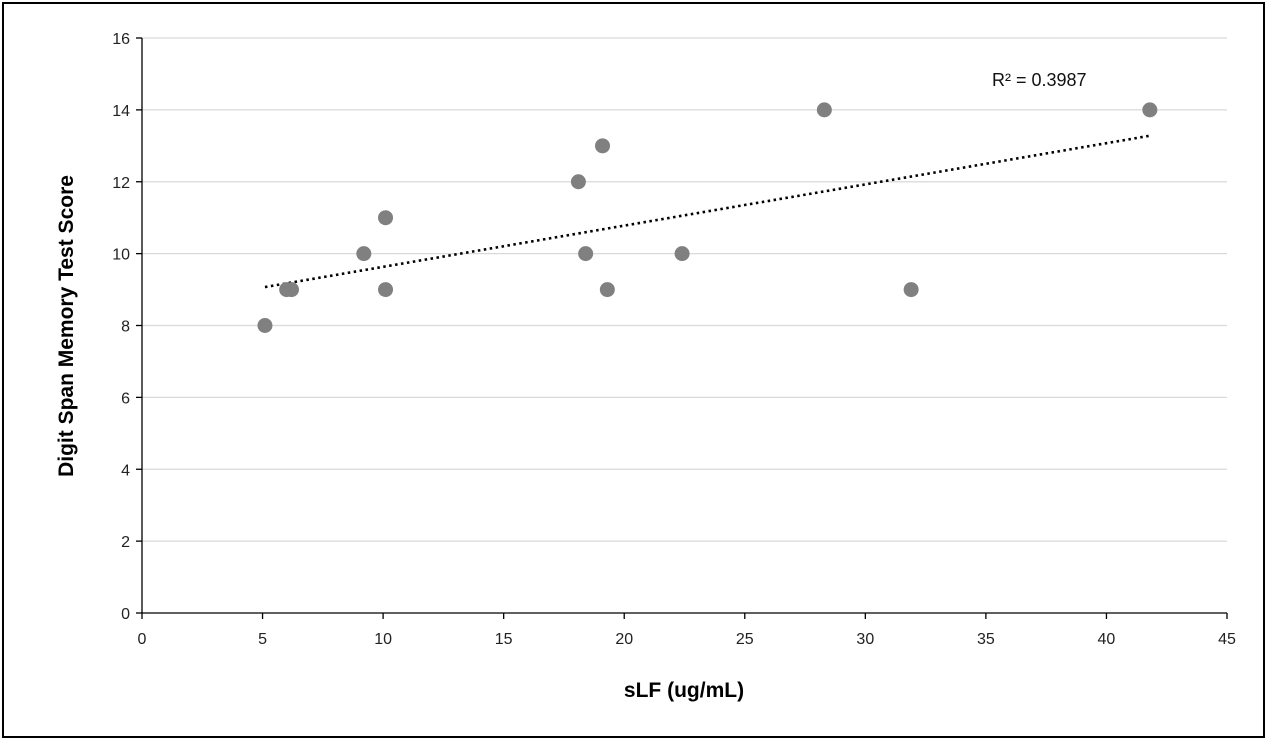  I want to click on y-tick-label: 4, so click(125, 470).